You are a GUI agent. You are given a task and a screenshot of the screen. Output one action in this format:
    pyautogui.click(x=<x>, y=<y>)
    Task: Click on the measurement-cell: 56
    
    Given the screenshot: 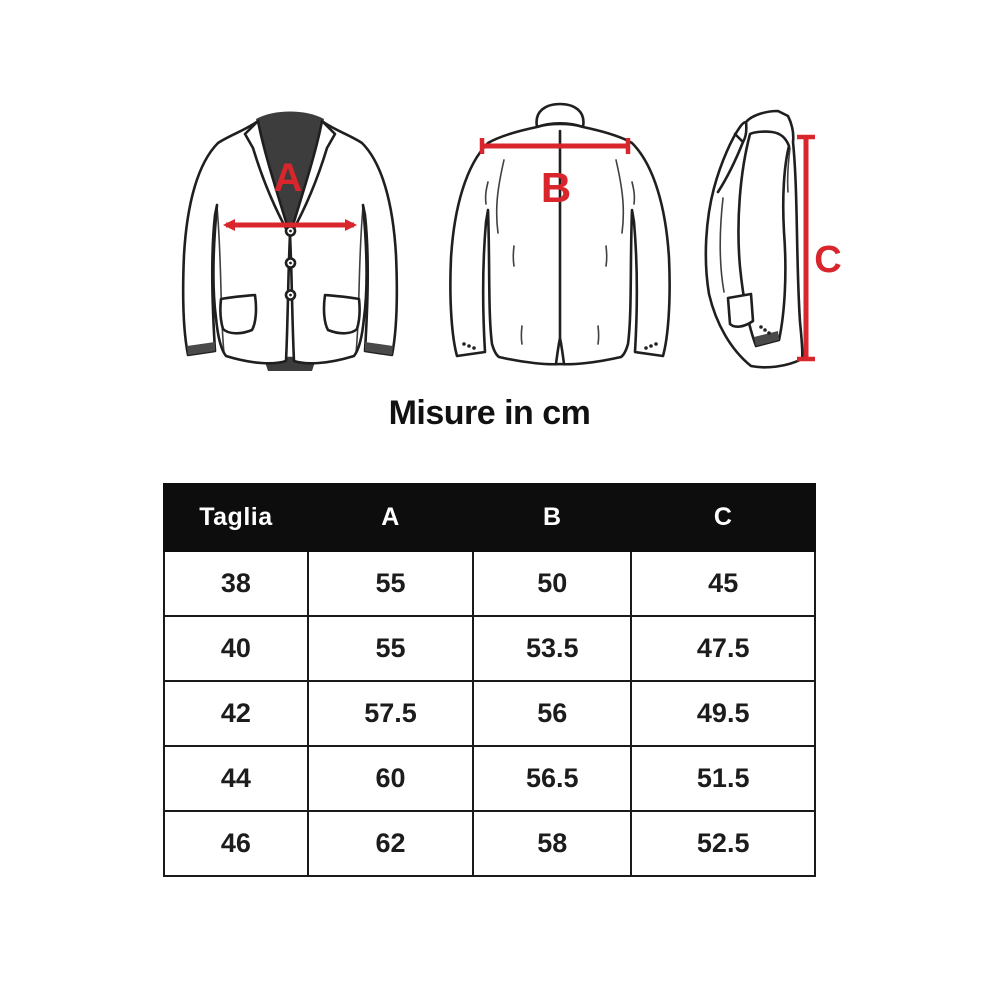 What is the action you would take?
    pyautogui.click(x=552, y=713)
    